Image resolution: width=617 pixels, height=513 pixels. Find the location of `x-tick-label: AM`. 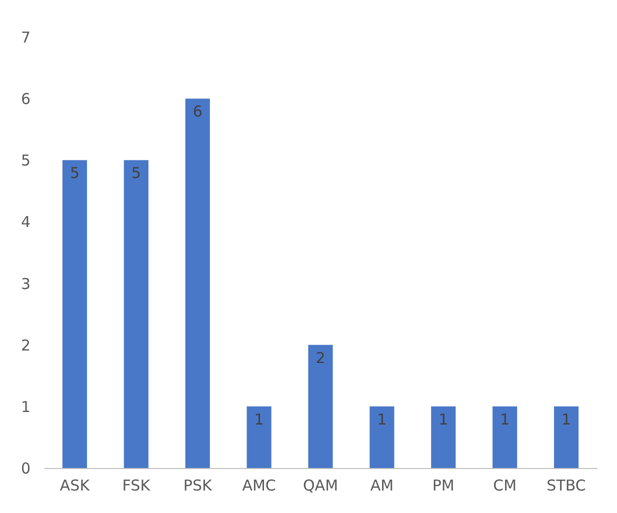

x-tick-label: AM is located at coordinates (382, 485).